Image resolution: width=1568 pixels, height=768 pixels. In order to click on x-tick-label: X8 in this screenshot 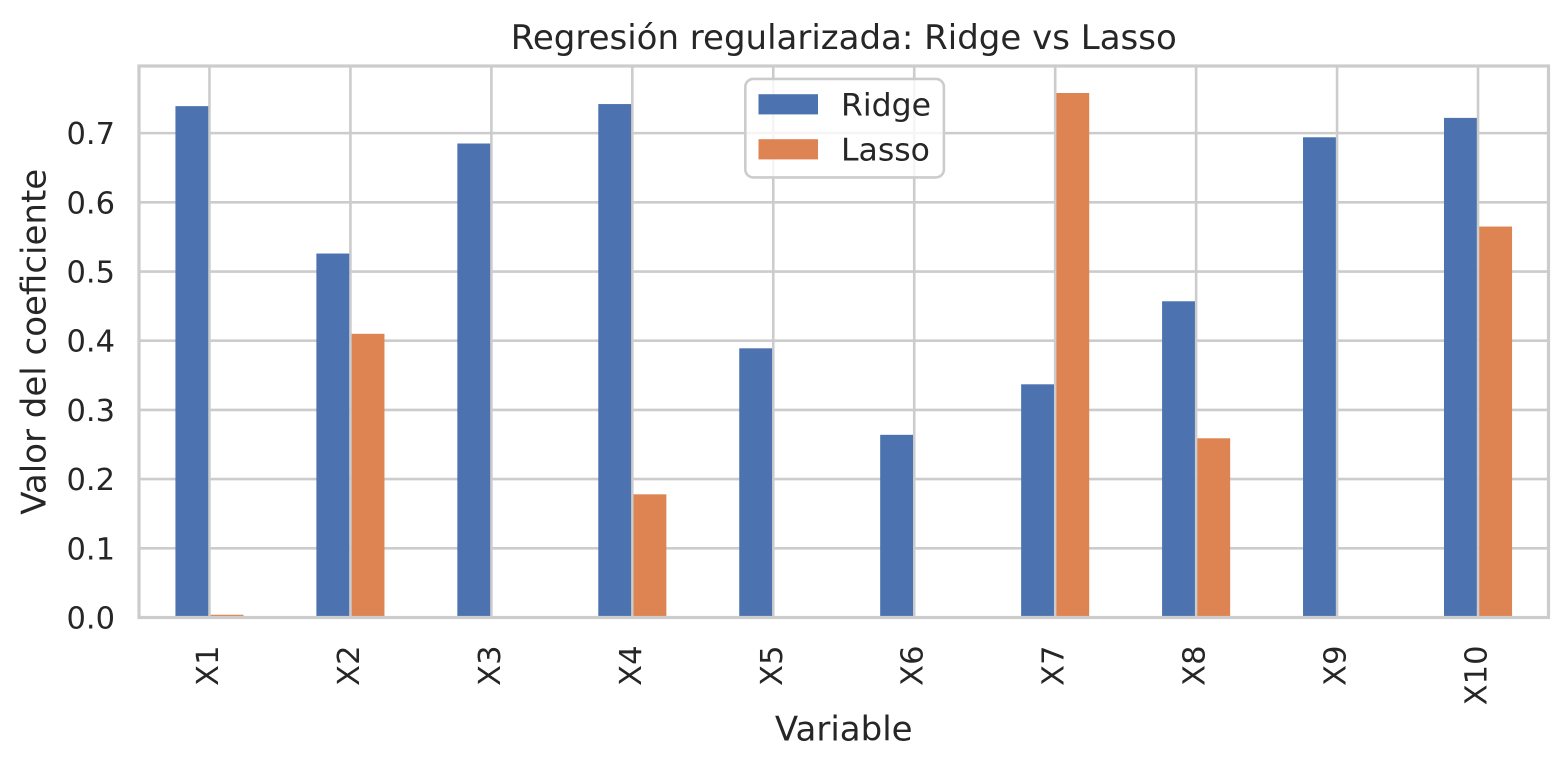, I will do `click(1195, 666)`.